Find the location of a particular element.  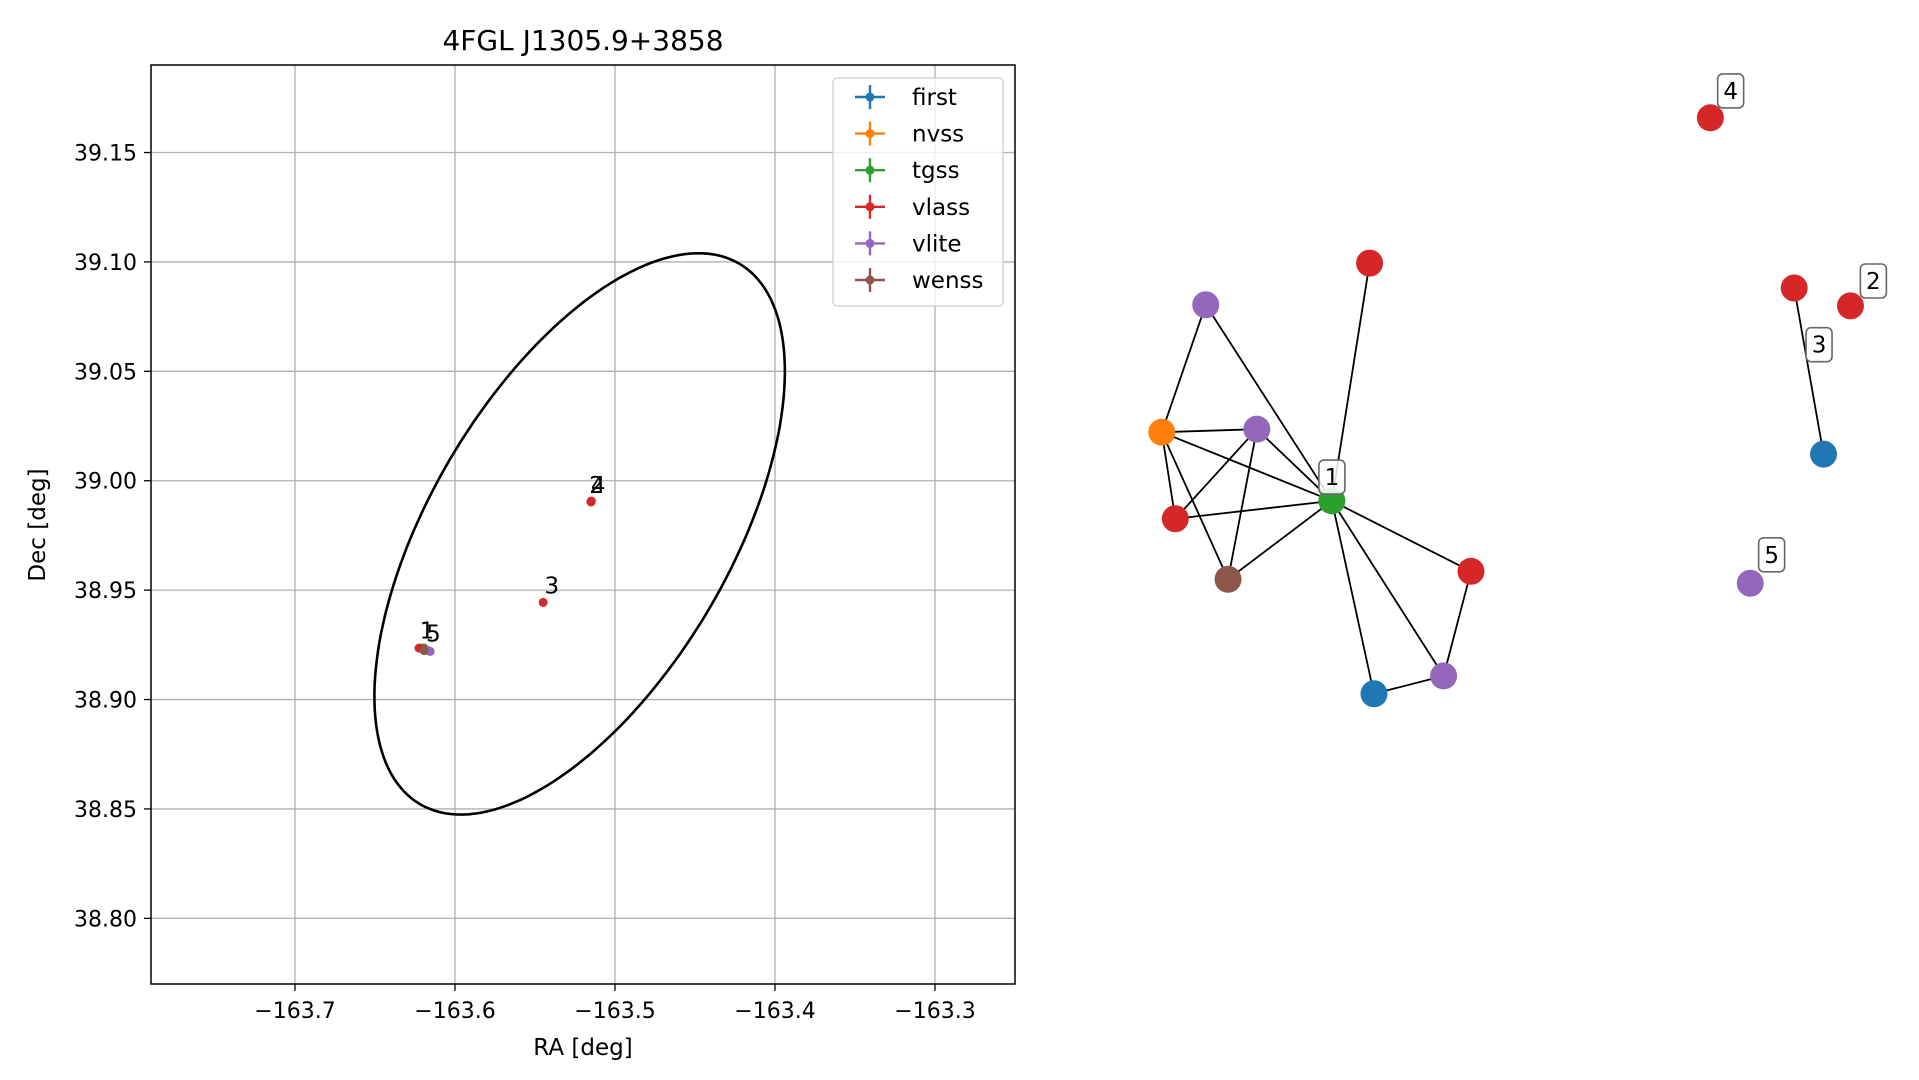

edge-layer is located at coordinates (1492, 478).